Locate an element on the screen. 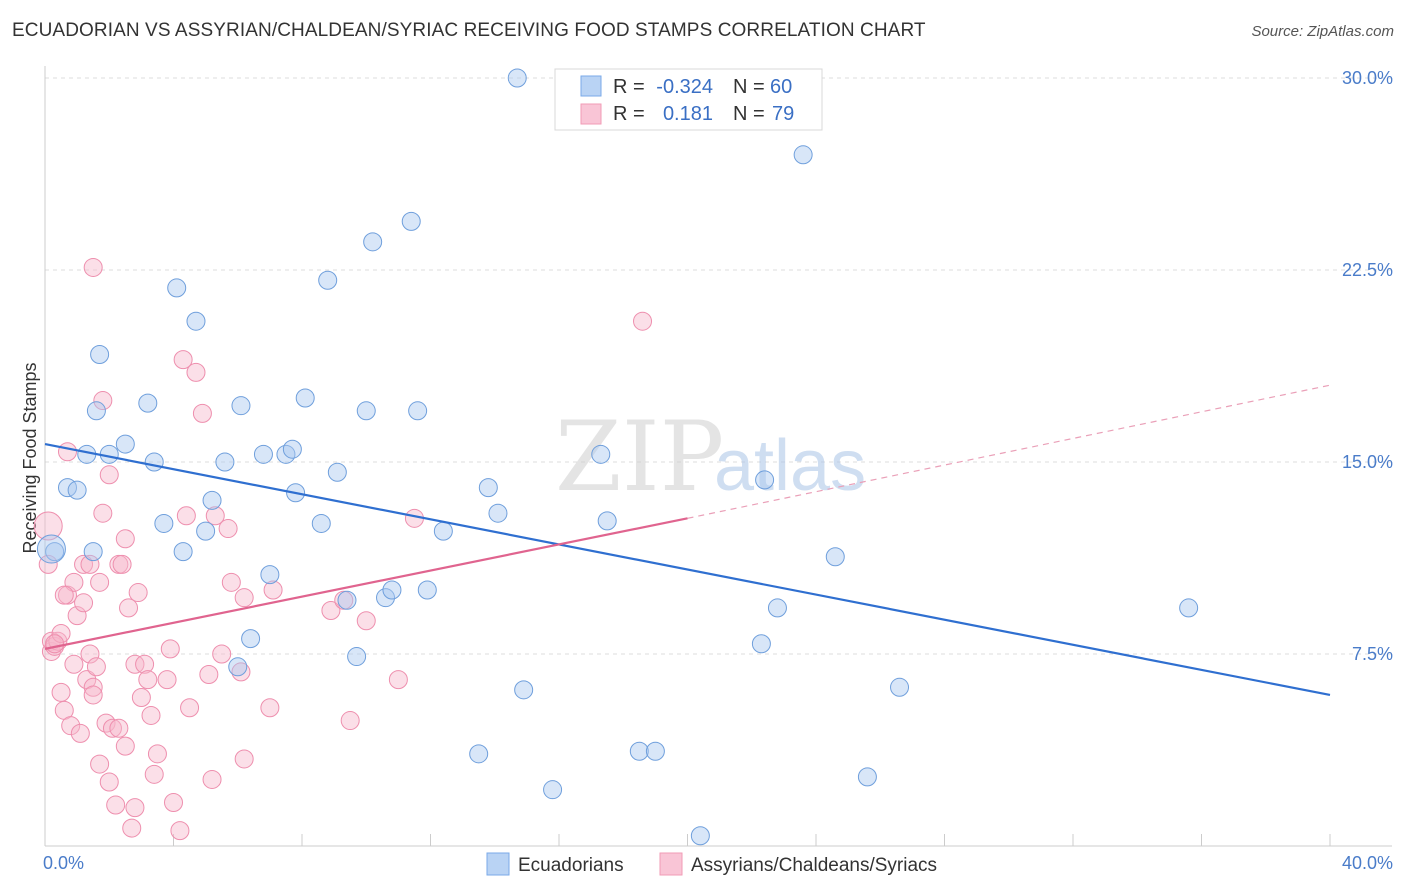 This screenshot has height=892, width=1406. stats-n-label-2: N = is located at coordinates (749, 114).